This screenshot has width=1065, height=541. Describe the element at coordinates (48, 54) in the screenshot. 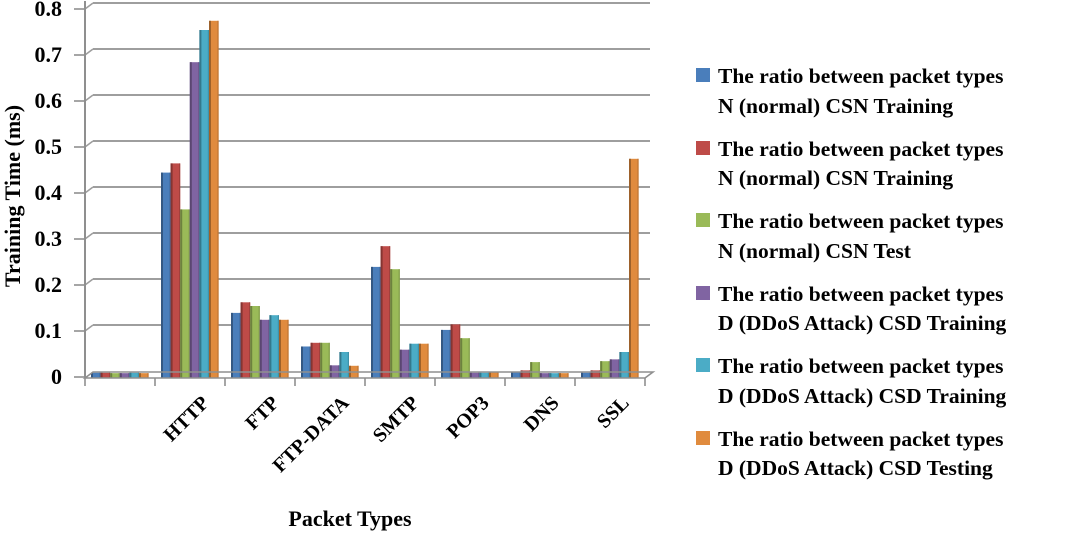

I see `y-tick-label: 0.7` at that location.